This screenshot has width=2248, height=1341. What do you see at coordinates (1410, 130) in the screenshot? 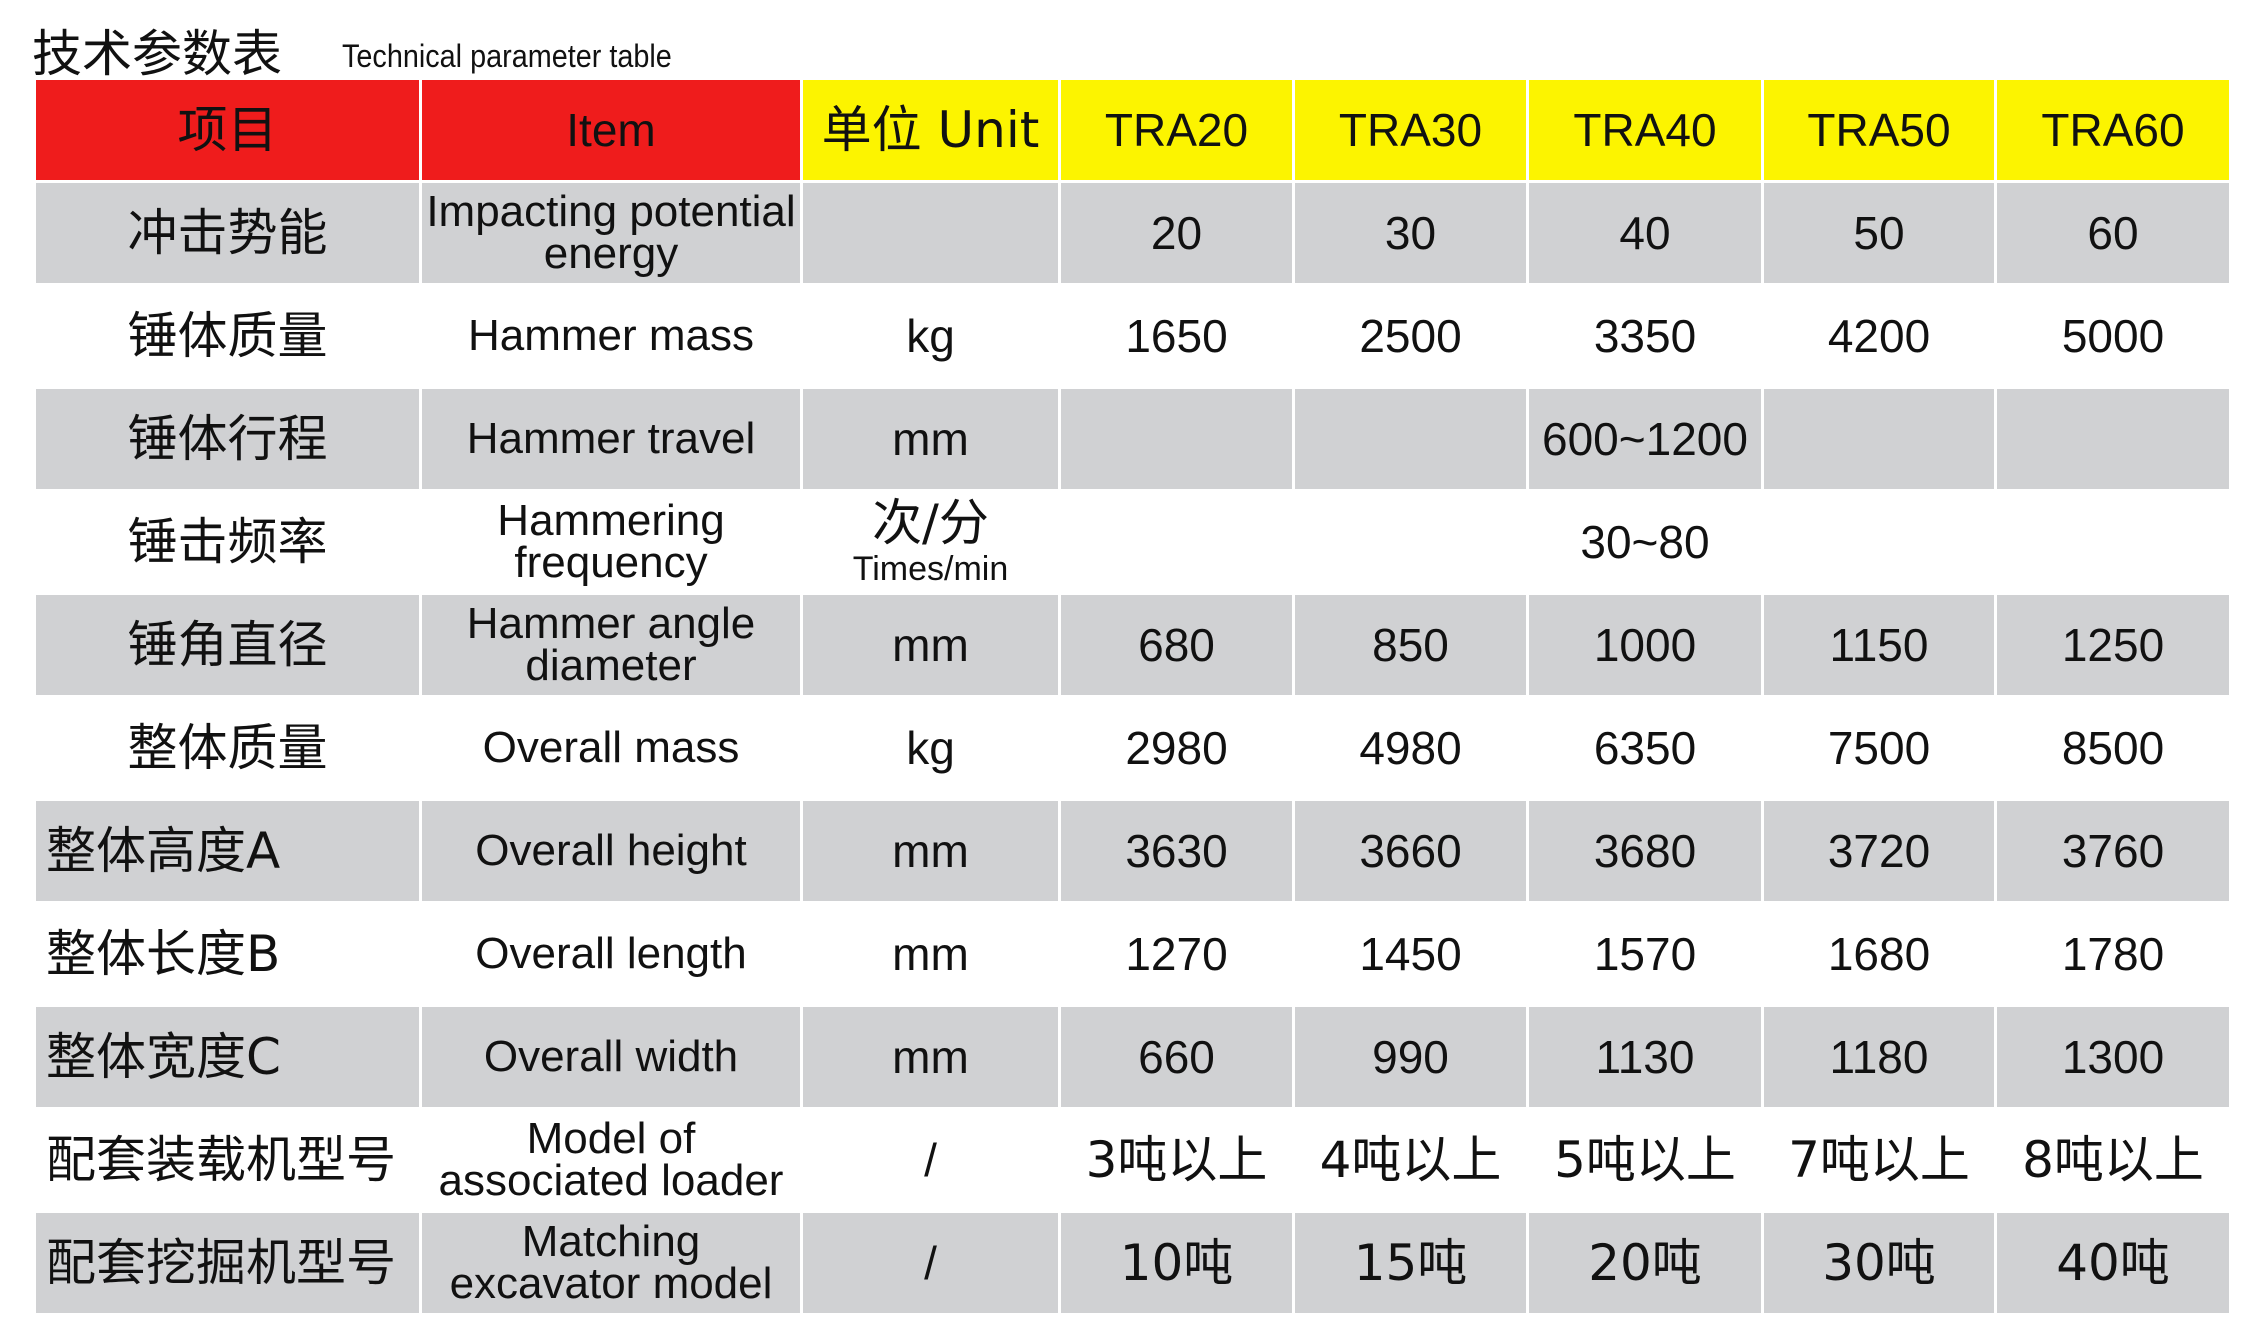
I see `header-cell: TRA30` at bounding box center [1410, 130].